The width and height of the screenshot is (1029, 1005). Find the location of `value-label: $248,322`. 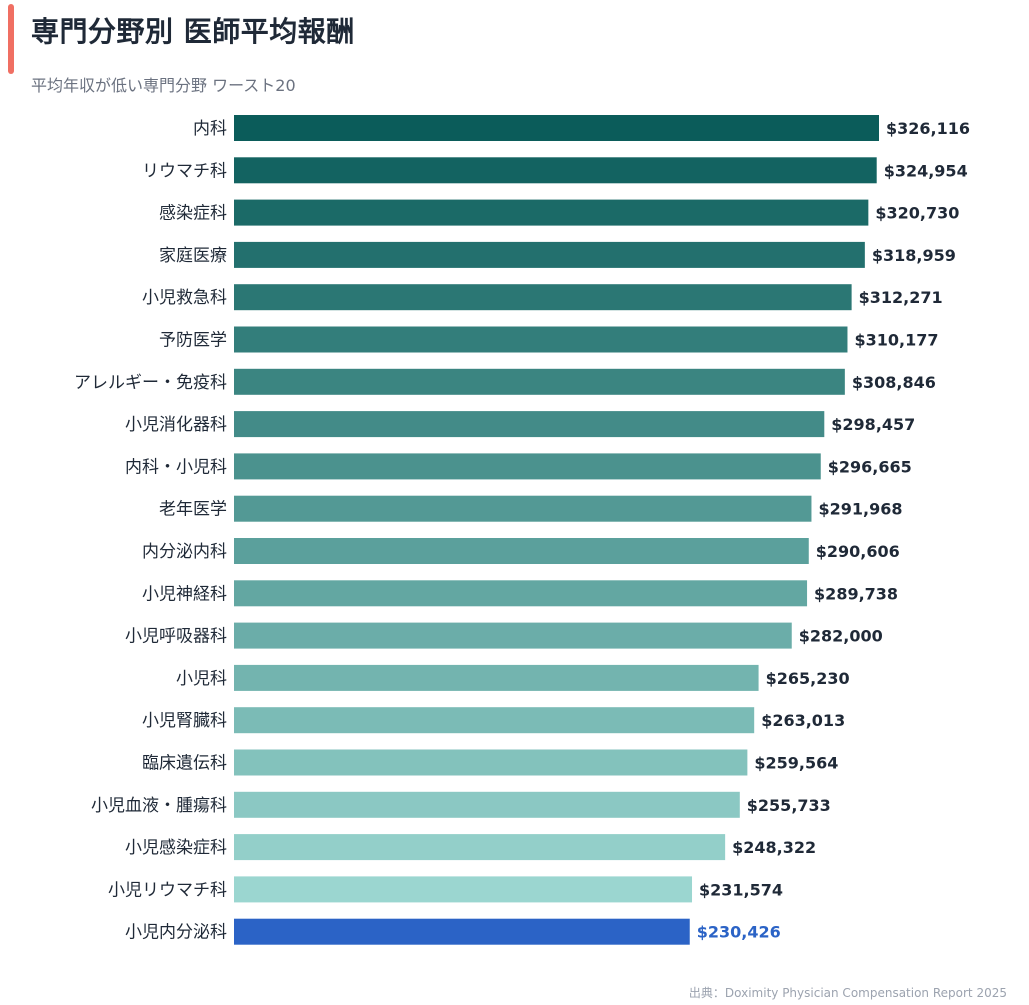

value-label: $248,322 is located at coordinates (774, 847).